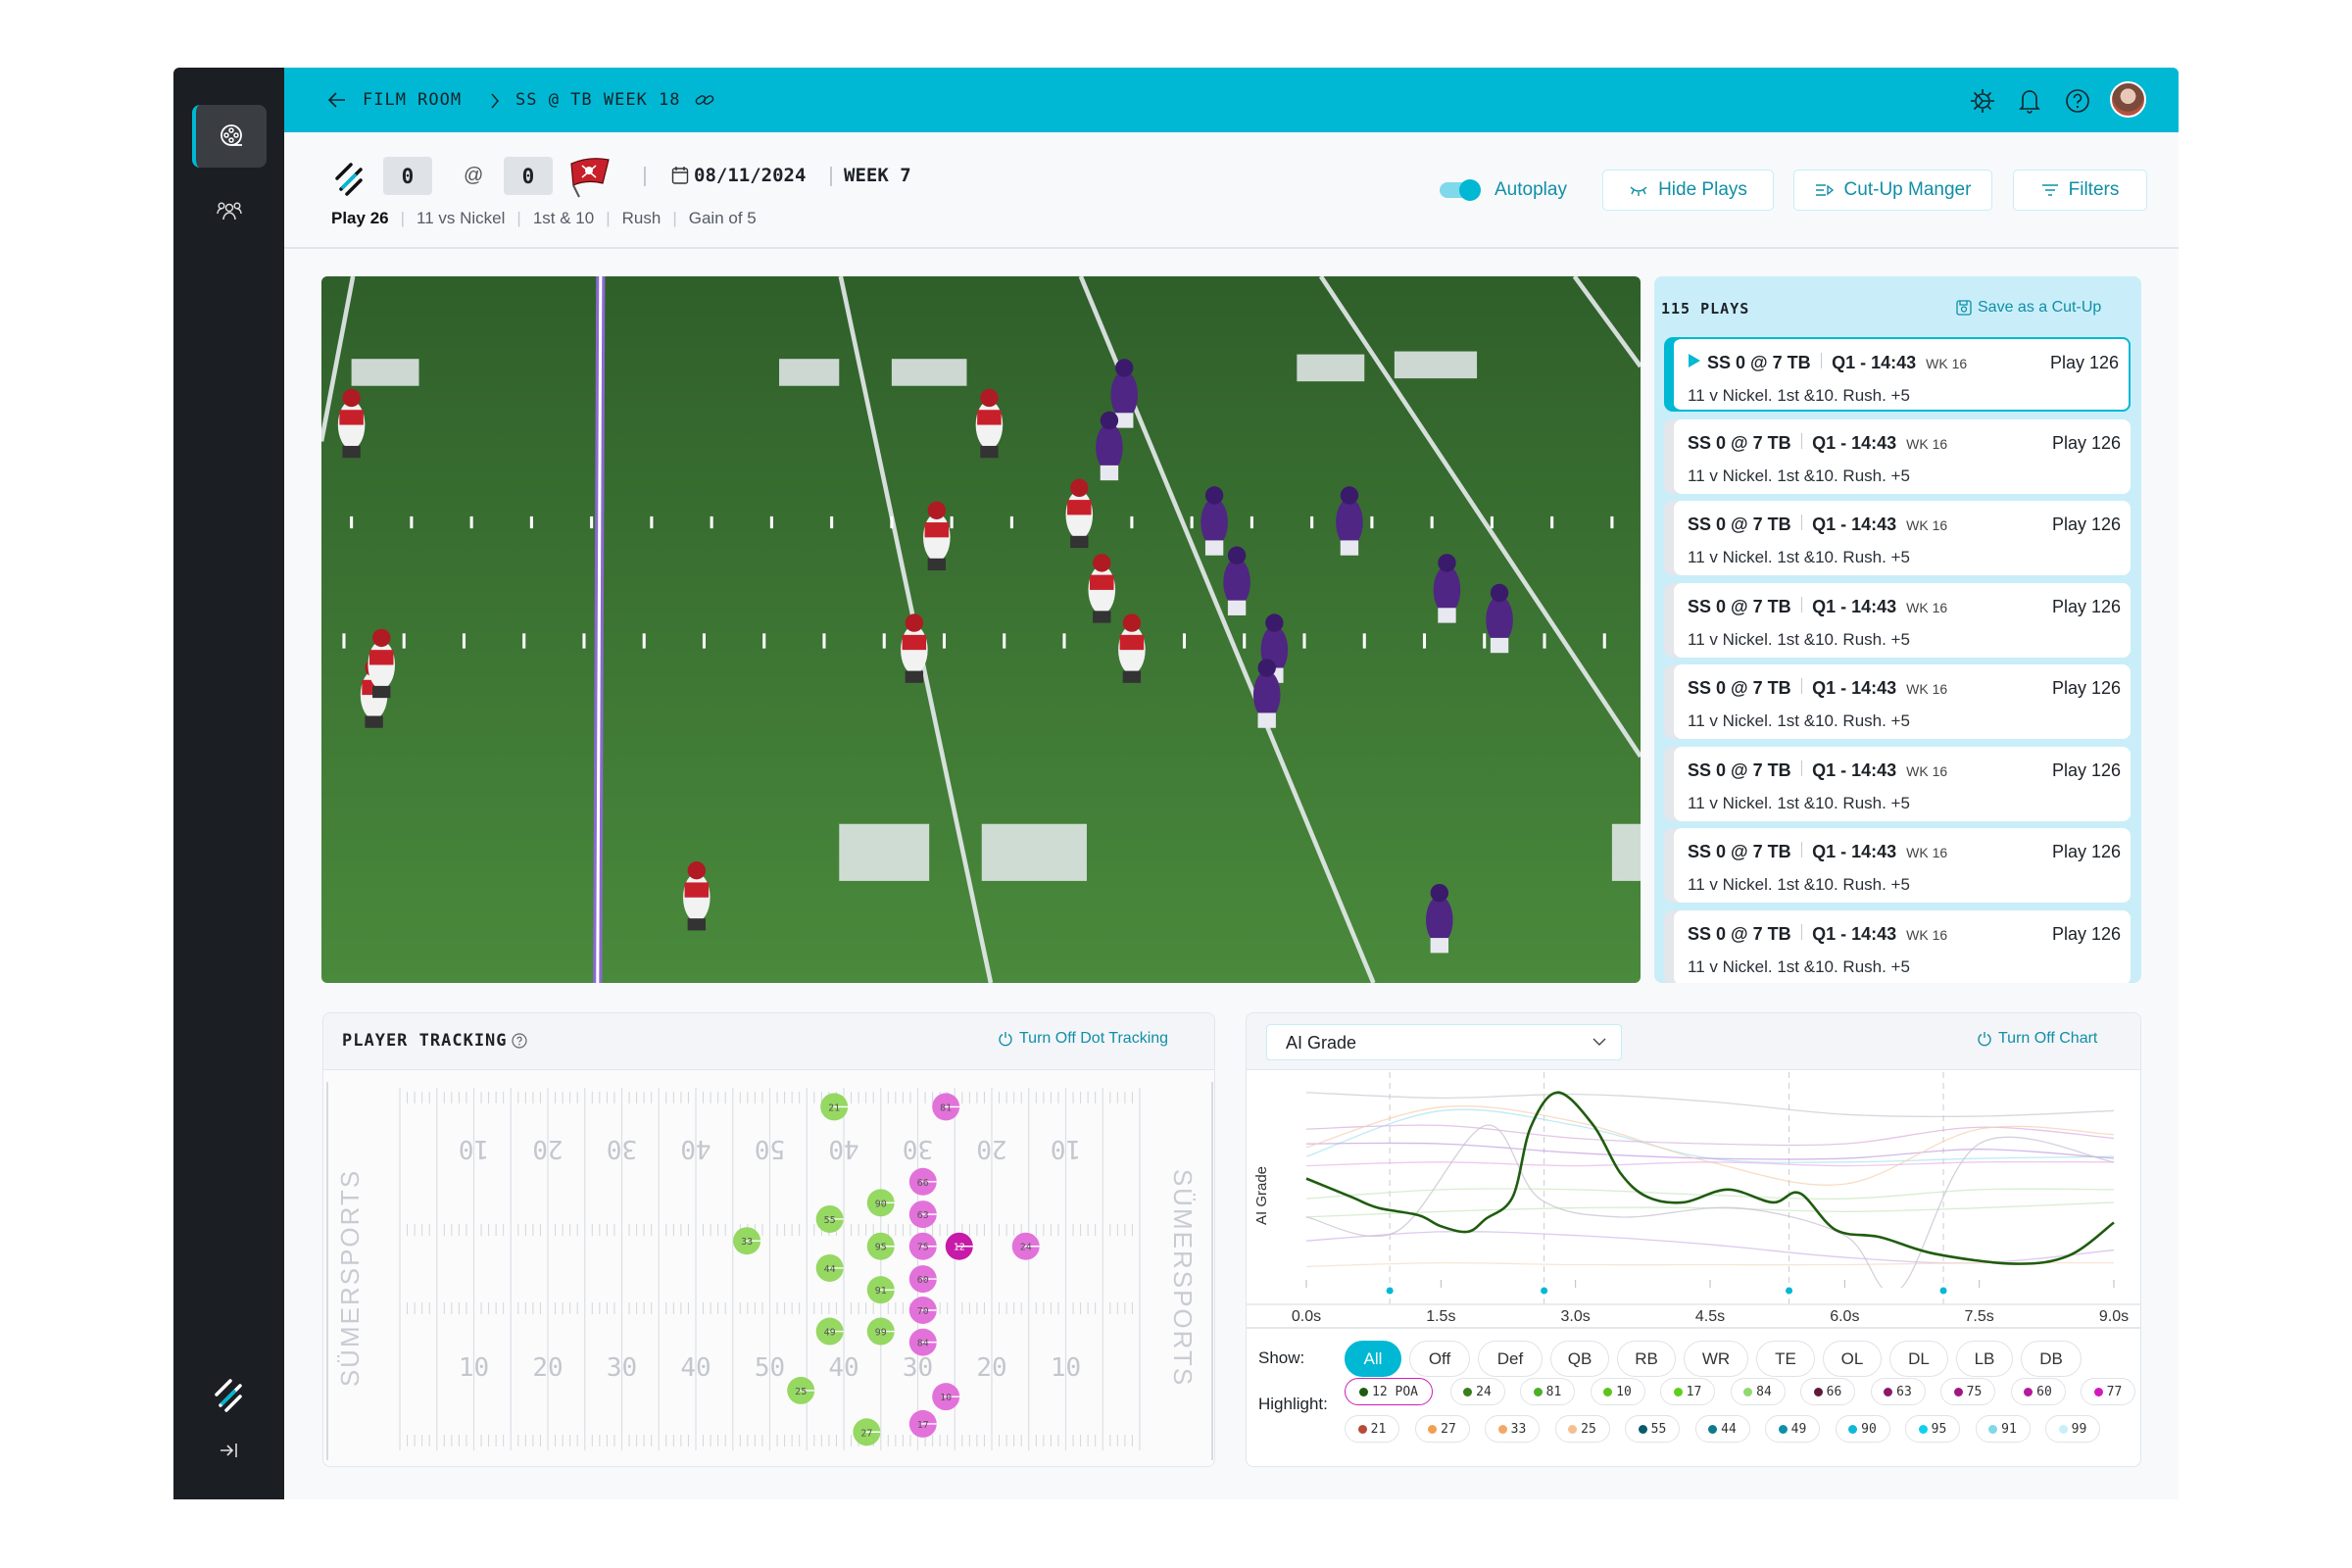 The width and height of the screenshot is (2352, 1568). I want to click on player-dot-60: 60, so click(922, 1279).